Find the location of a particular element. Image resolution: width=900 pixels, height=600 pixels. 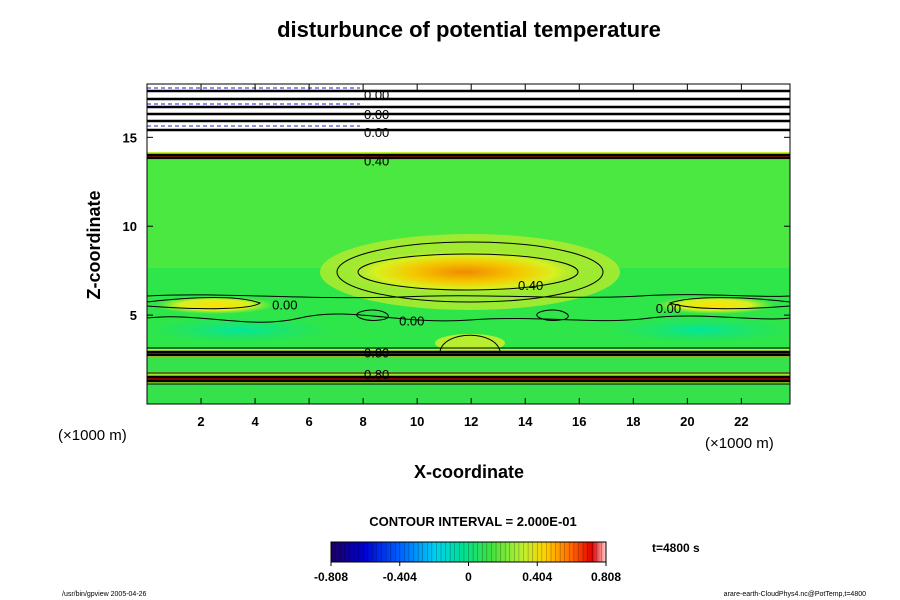

chart-title: disturbunce of potential temperature is located at coordinates (469, 29).